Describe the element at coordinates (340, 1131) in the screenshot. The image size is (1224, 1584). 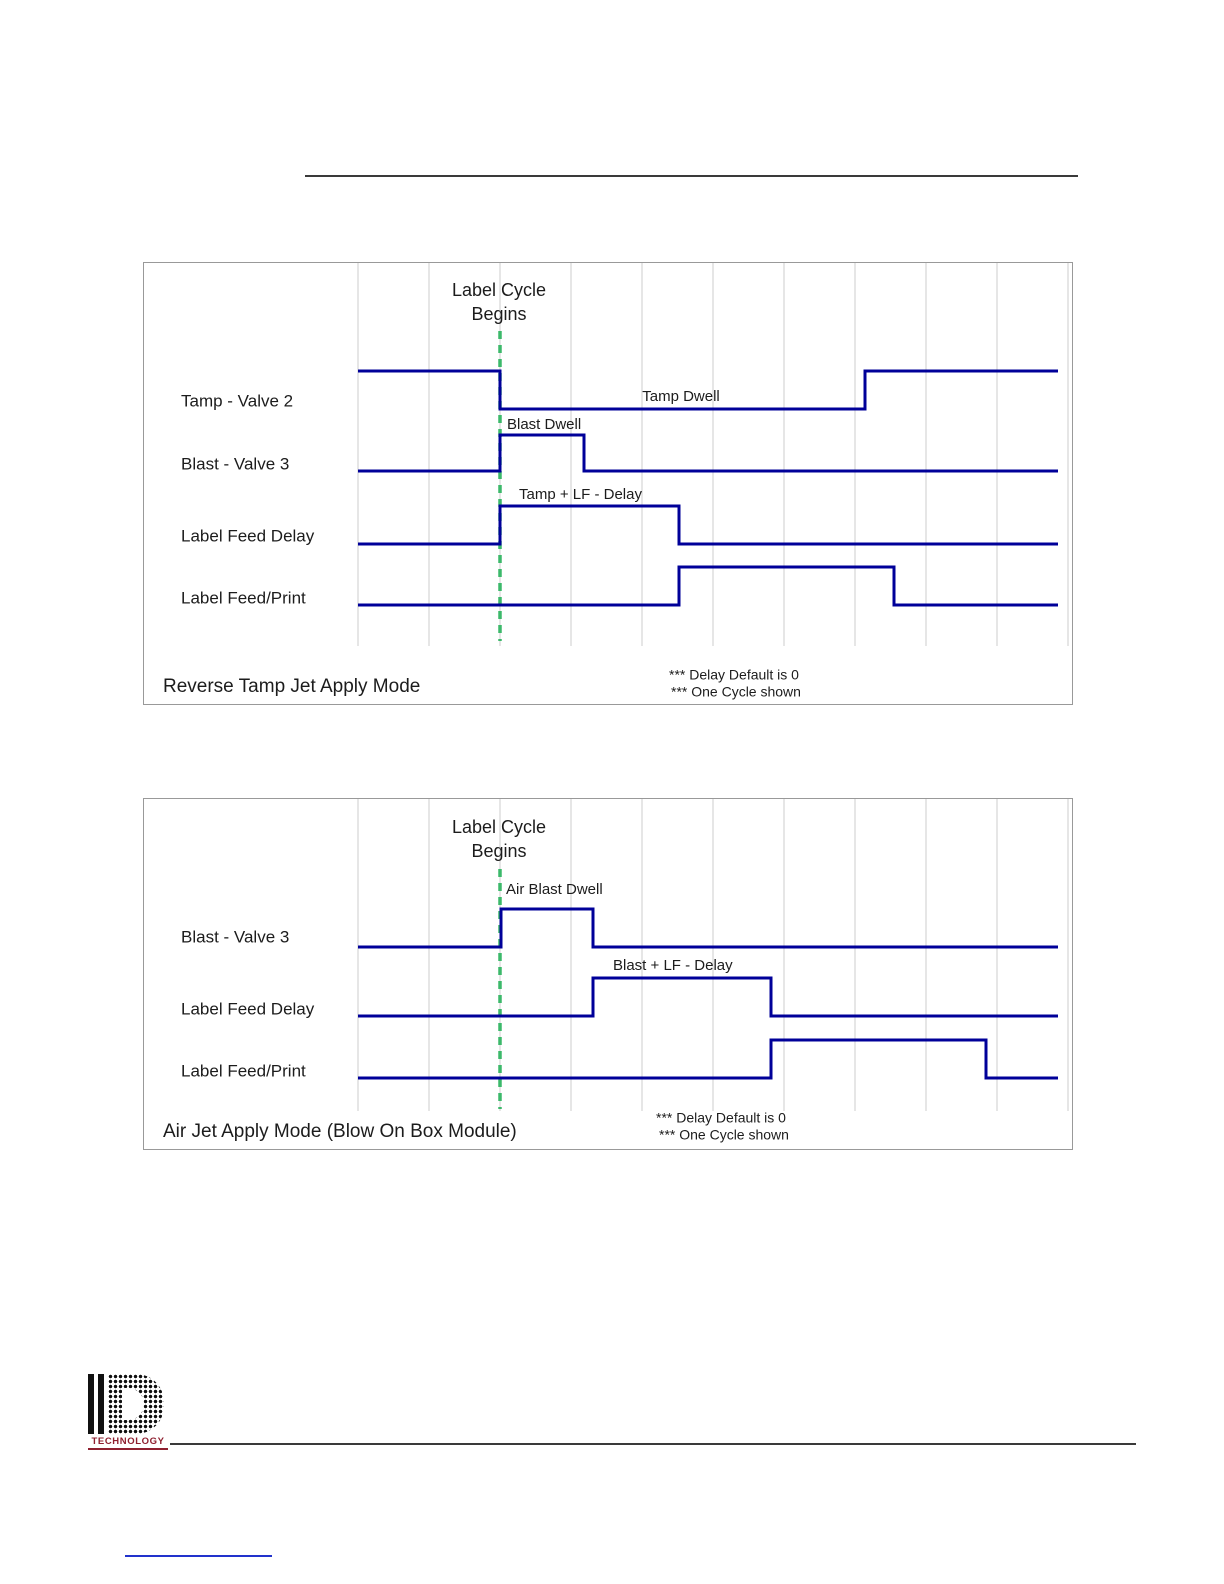
I see `mode-label: Air Jet Apply Mode (Blow On Box Module)` at that location.